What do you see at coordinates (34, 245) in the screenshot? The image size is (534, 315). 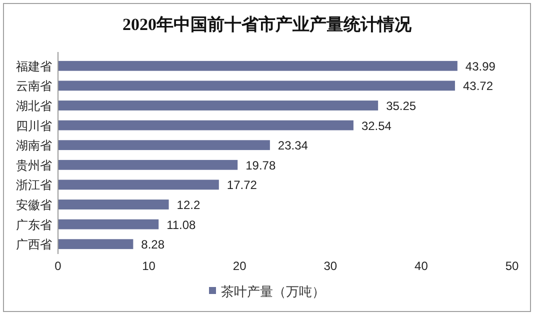 I see `y-tick-label: 广西省` at bounding box center [34, 245].